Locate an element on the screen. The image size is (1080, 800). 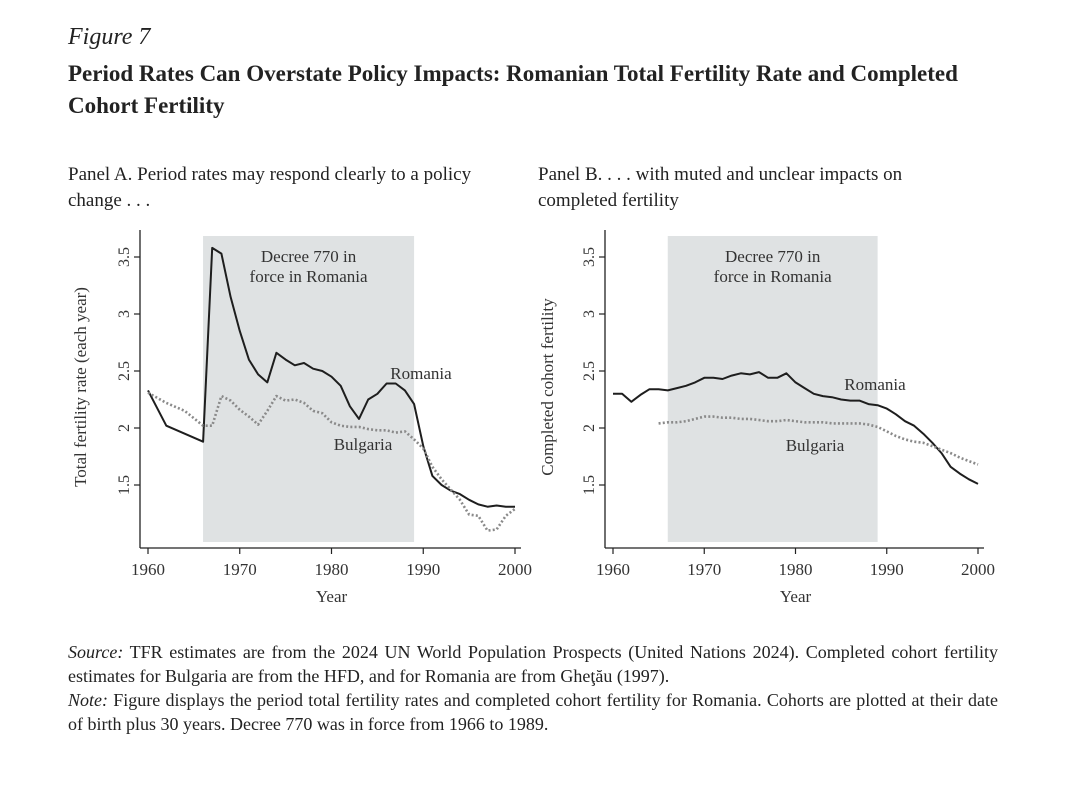
panel-b-x-tick-label: 1970 is located at coordinates (704, 569).